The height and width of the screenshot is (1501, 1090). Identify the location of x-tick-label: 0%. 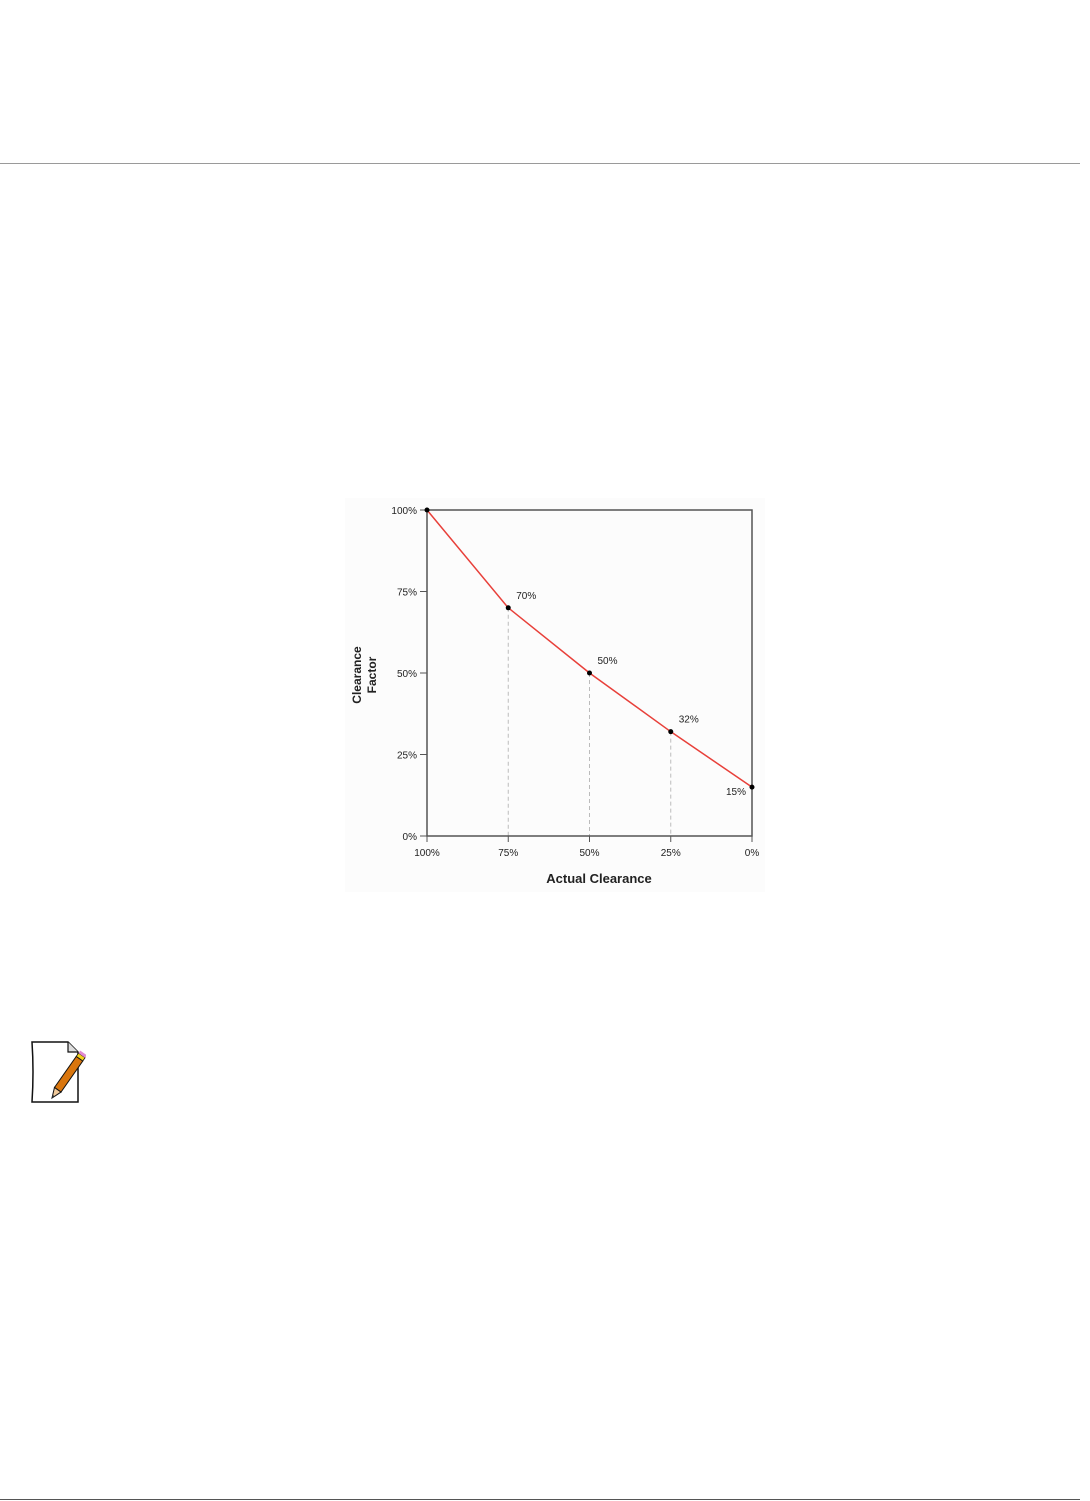
(752, 853).